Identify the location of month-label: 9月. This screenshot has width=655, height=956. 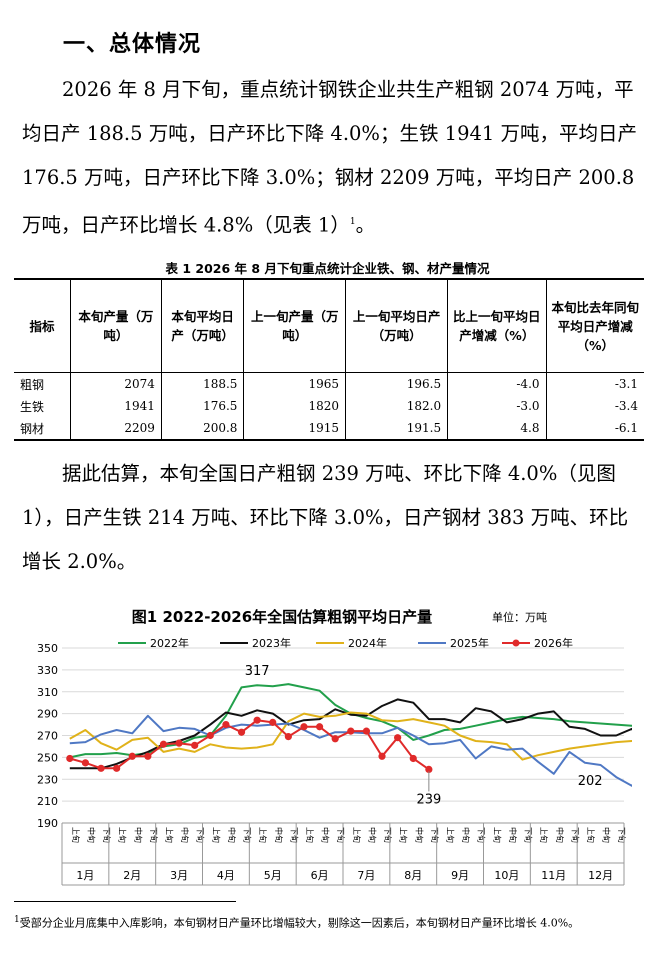
(460, 875).